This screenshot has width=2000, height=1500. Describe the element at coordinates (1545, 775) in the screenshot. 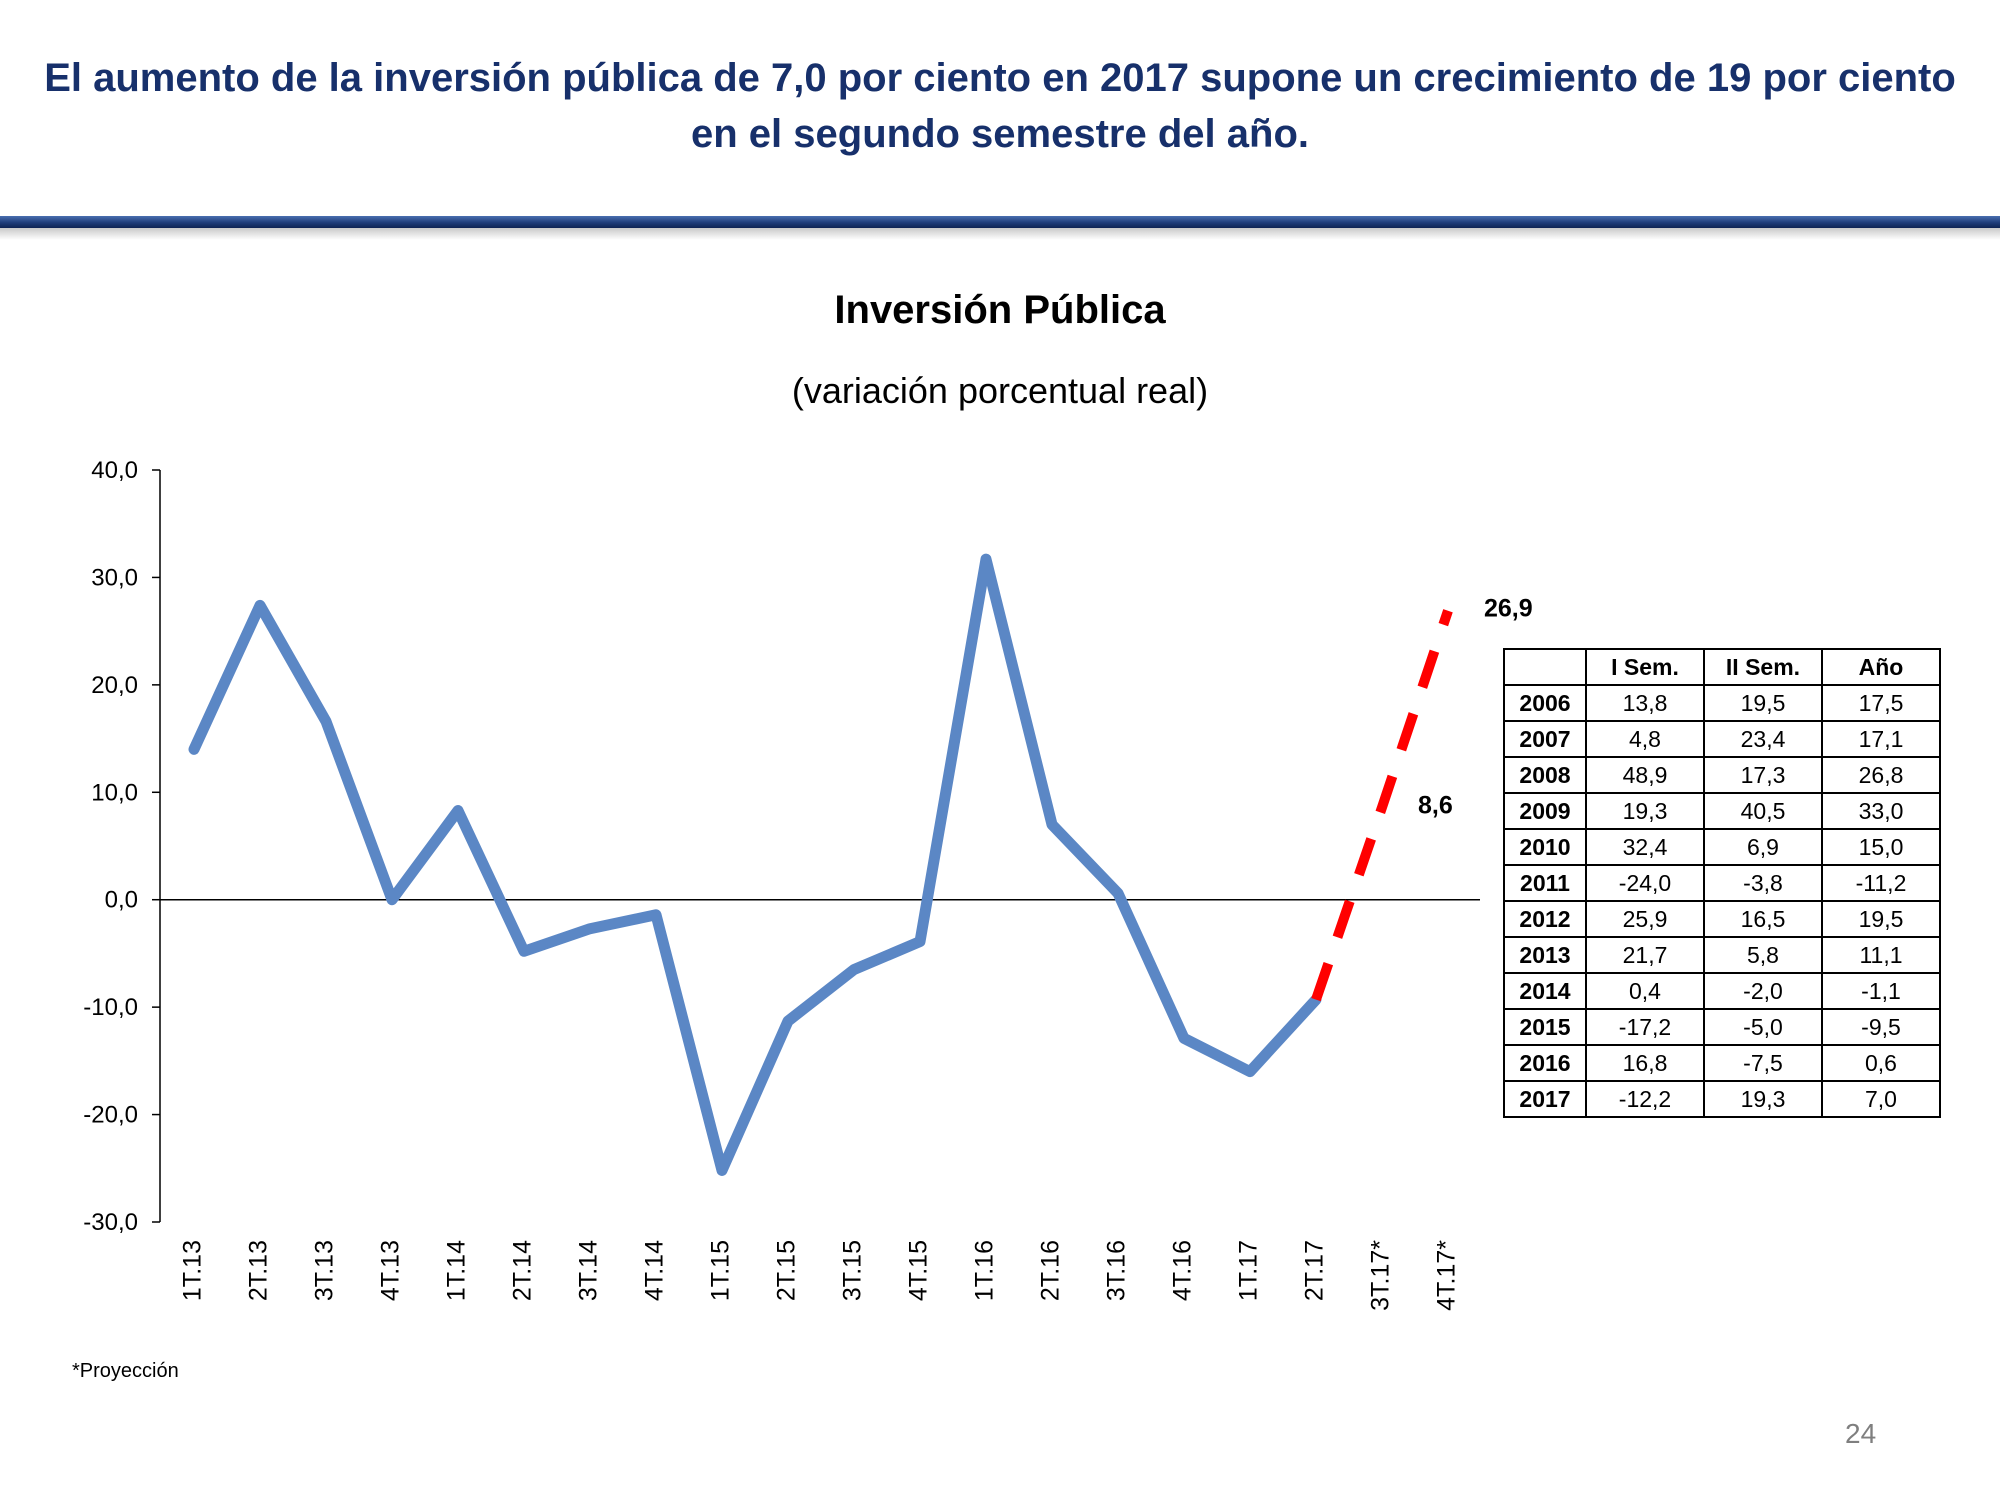

I see `table-cell-year: 2008` at that location.